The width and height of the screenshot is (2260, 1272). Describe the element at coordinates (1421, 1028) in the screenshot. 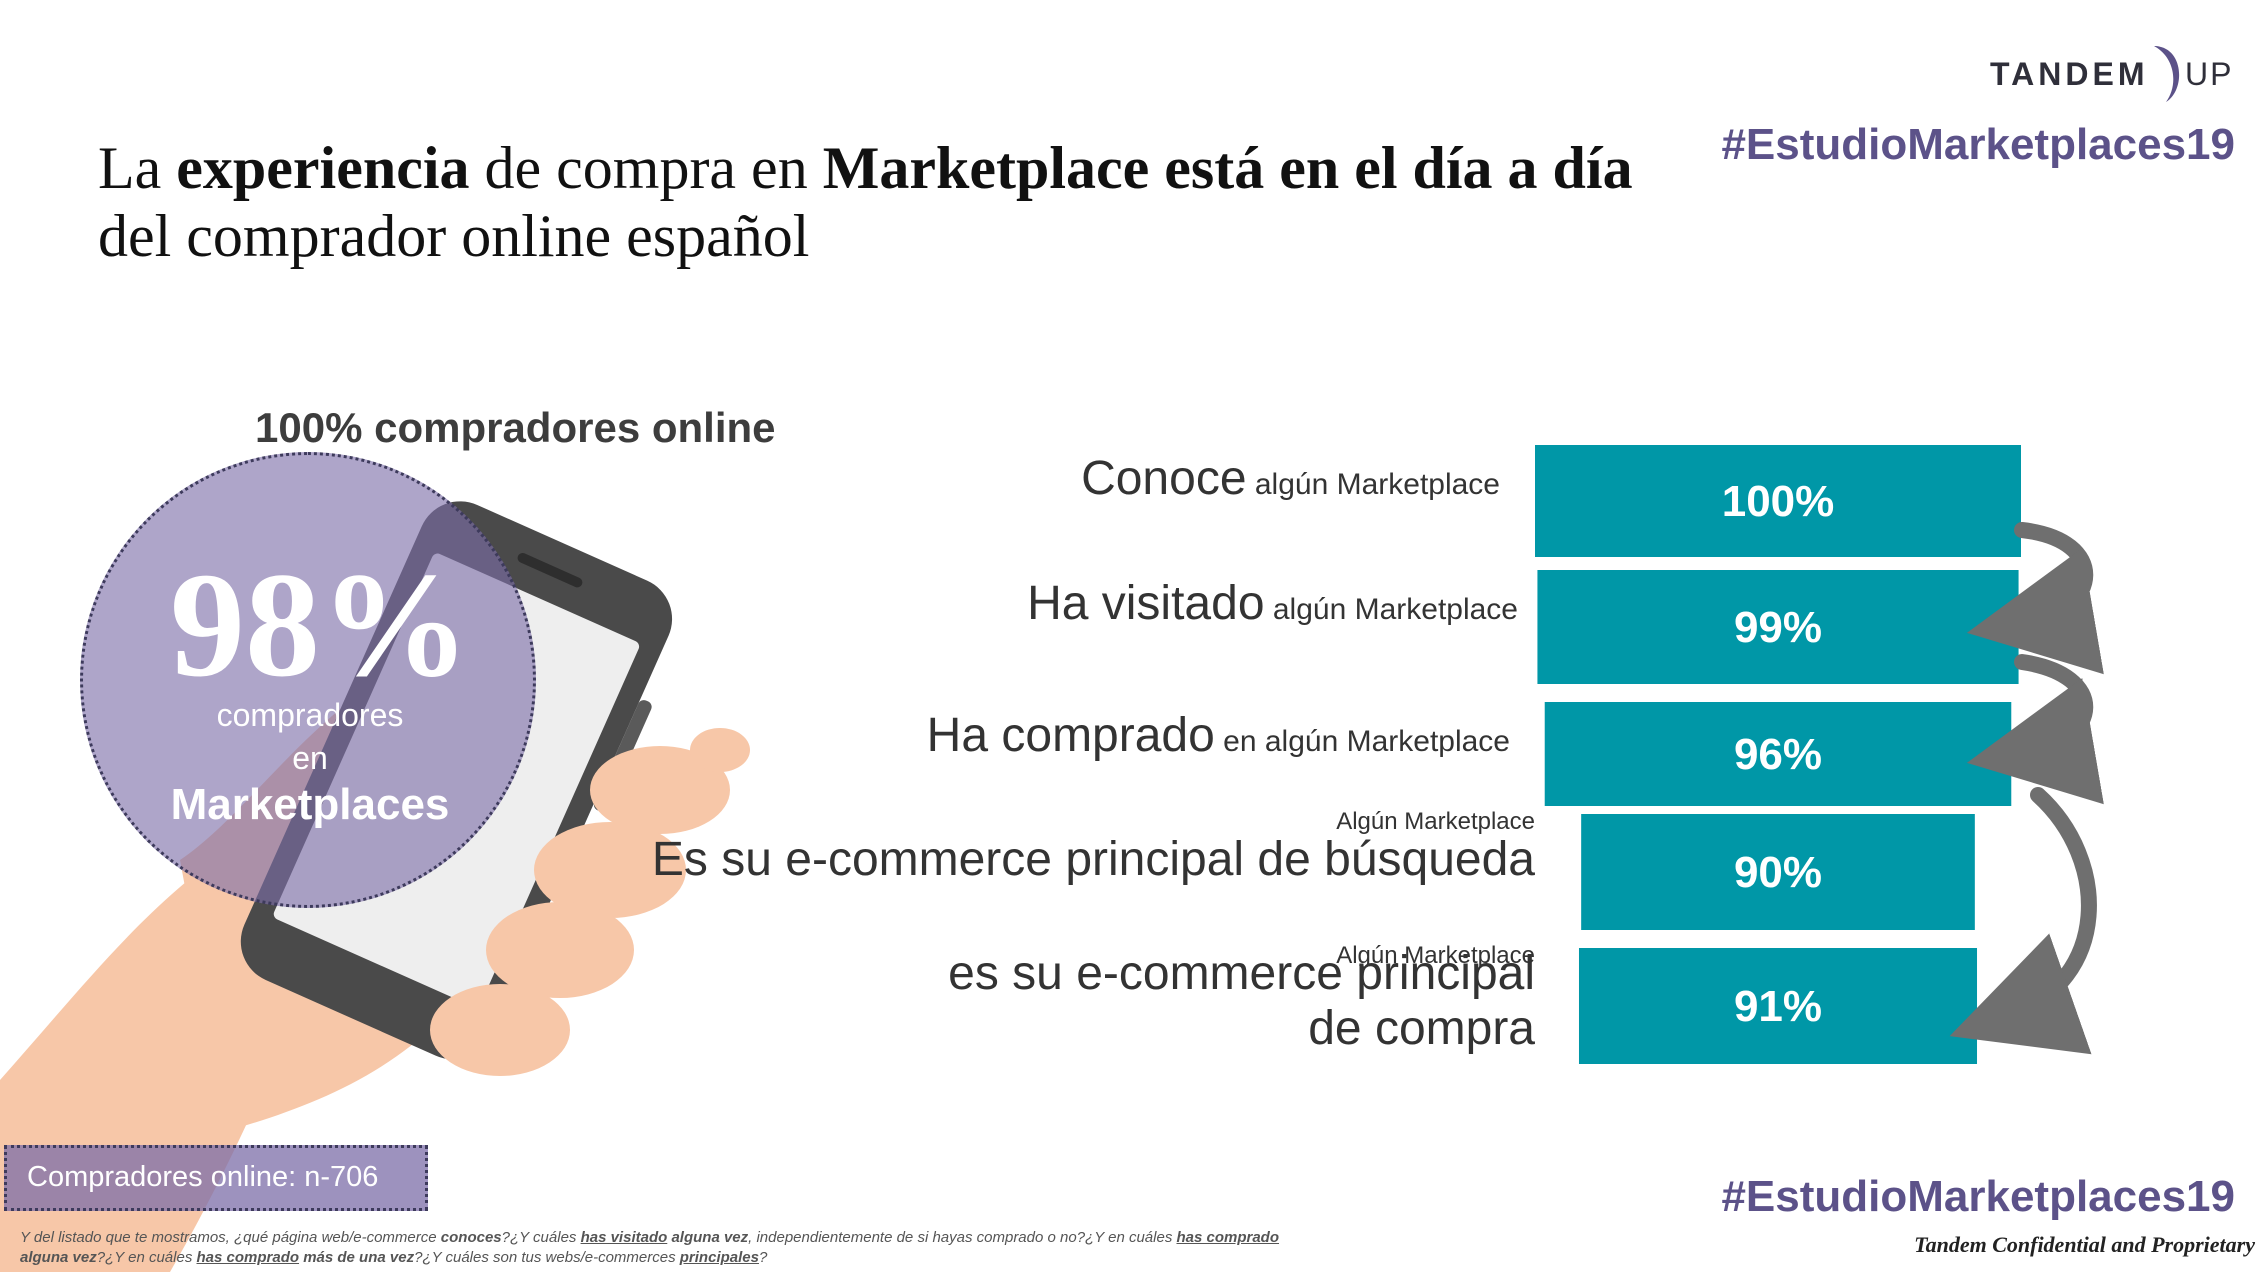

I see `funnel-row-main-text-line2: de compra` at that location.